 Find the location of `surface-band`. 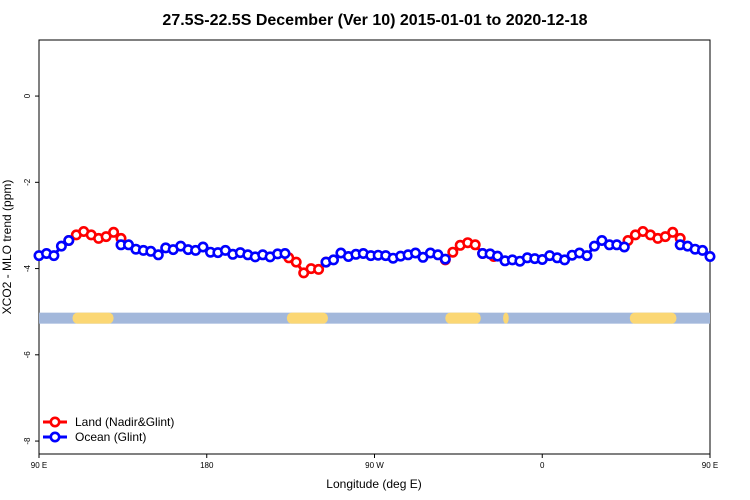

surface-band is located at coordinates (374, 318).